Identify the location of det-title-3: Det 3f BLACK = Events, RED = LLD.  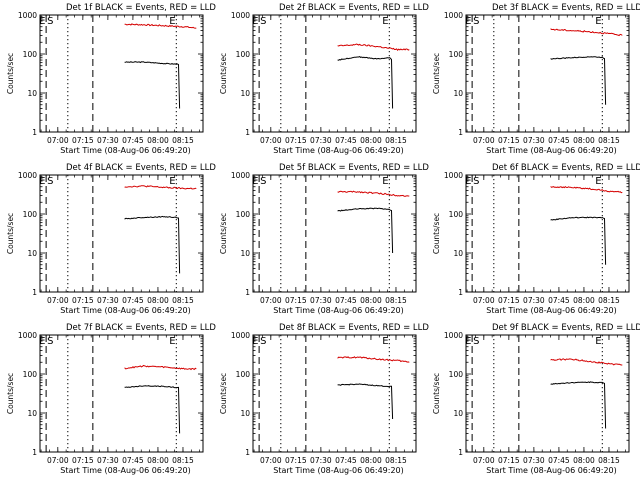
(566, 8).